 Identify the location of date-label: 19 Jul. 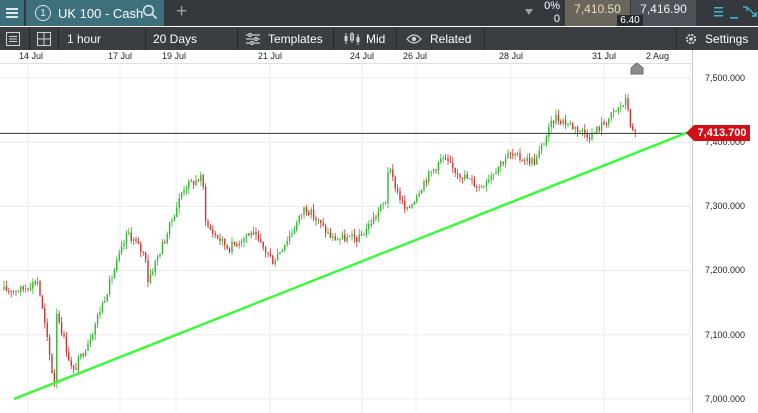
(174, 56).